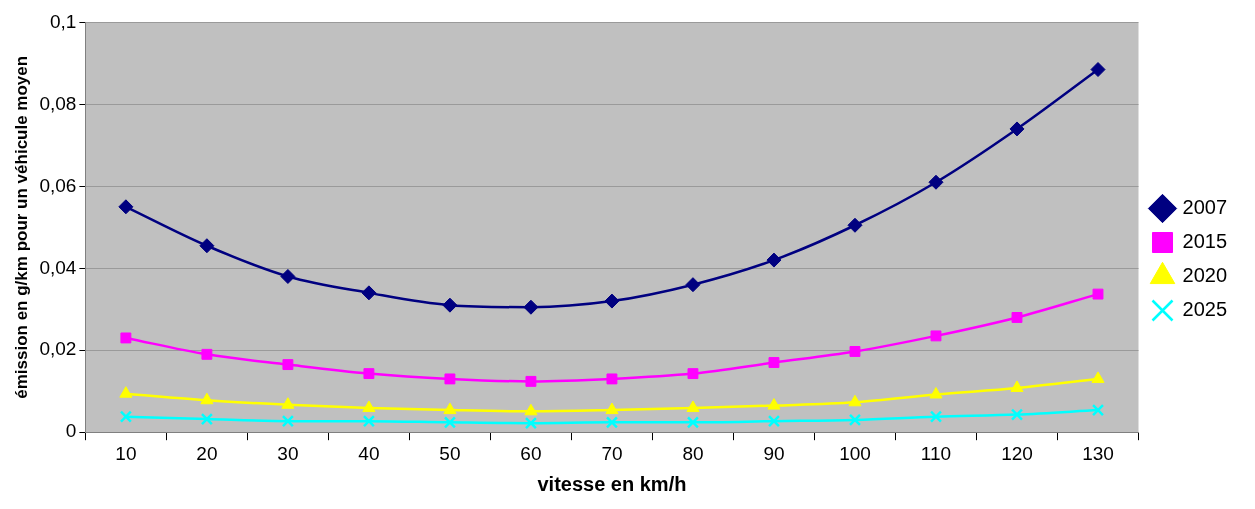 This screenshot has width=1255, height=509. I want to click on x-tick-label: 90, so click(774, 453).